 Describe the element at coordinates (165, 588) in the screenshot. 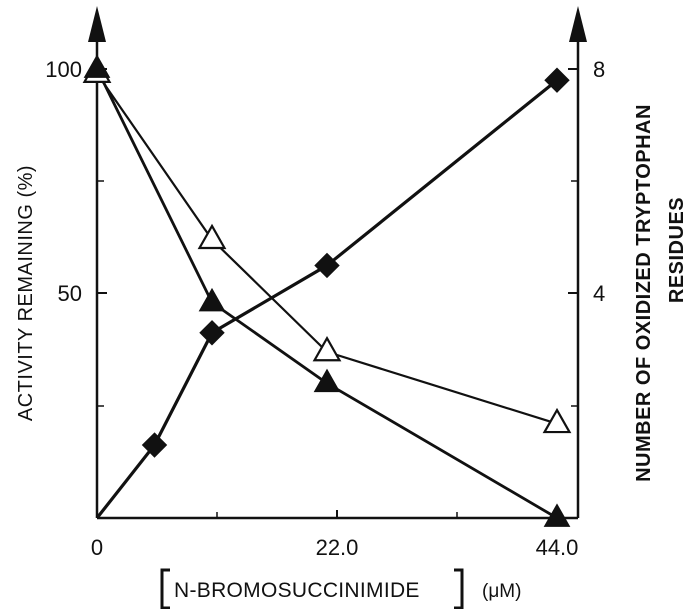

I see `x-label-left-bracket` at that location.